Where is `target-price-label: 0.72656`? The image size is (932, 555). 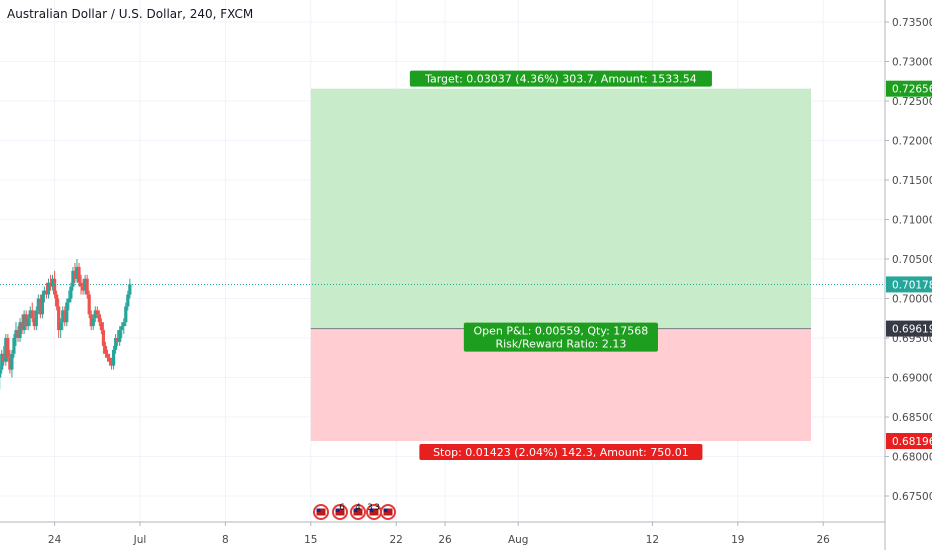 target-price-label: 0.72656 is located at coordinates (909, 88).